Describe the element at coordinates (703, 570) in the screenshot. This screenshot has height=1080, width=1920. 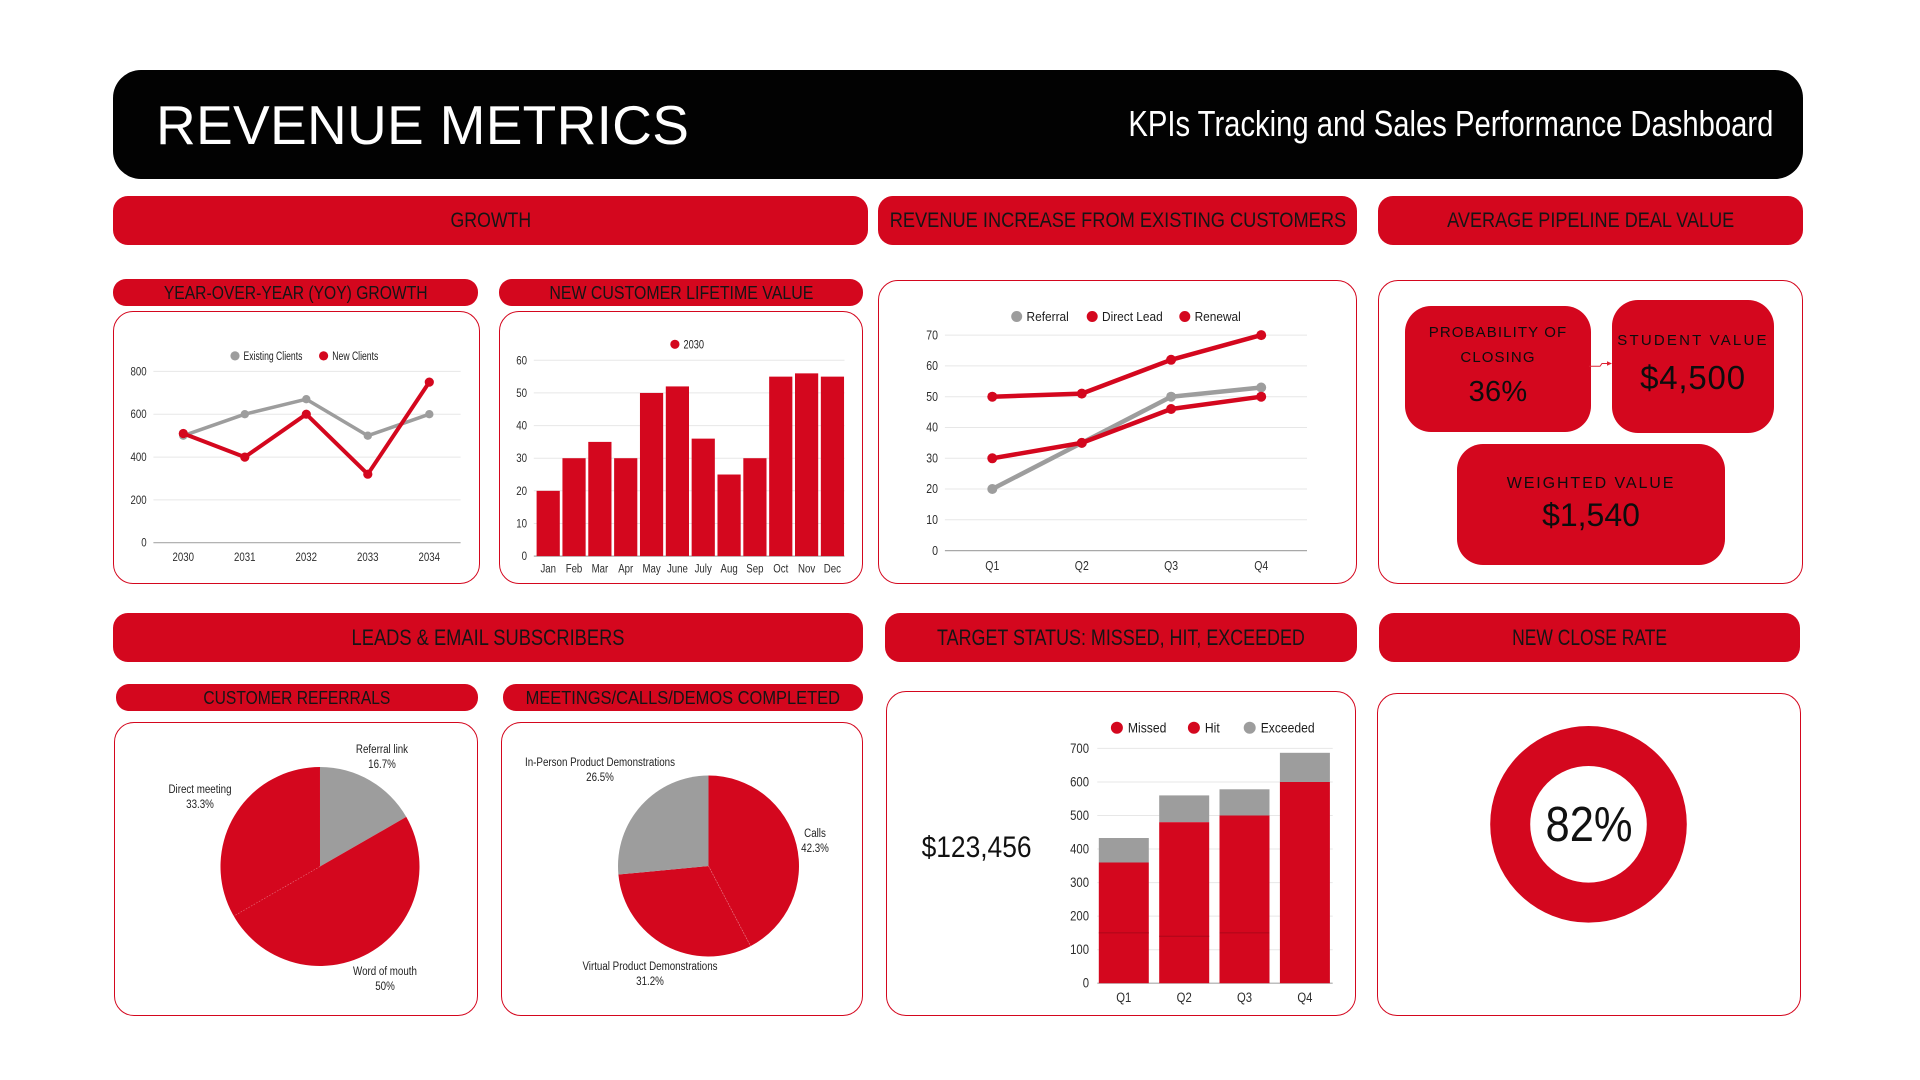
I see `svg-text: July` at that location.